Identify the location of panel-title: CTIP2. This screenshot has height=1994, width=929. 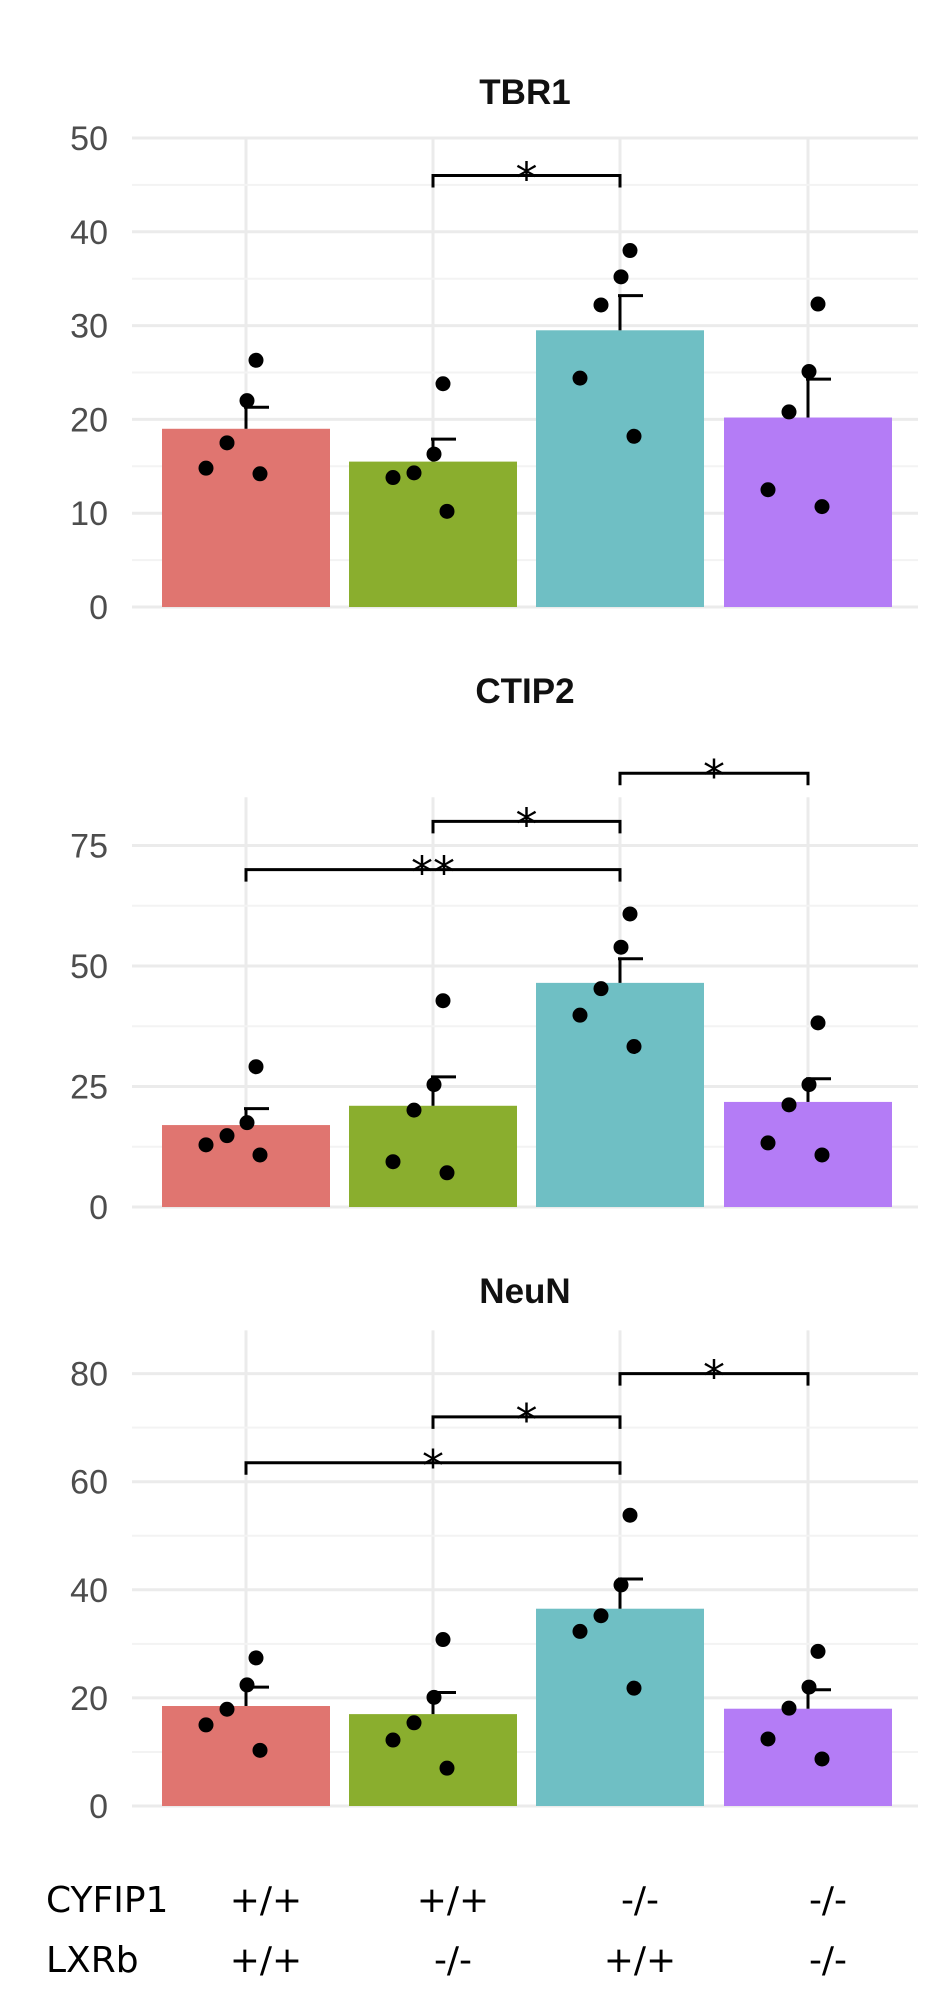
(524, 691).